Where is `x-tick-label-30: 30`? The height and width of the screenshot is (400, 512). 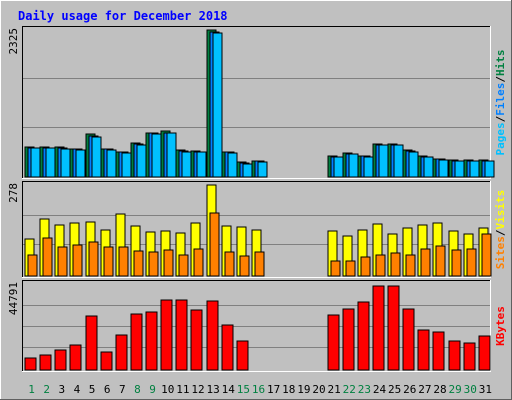 x-tick-label-30: 30 is located at coordinates (470, 389).